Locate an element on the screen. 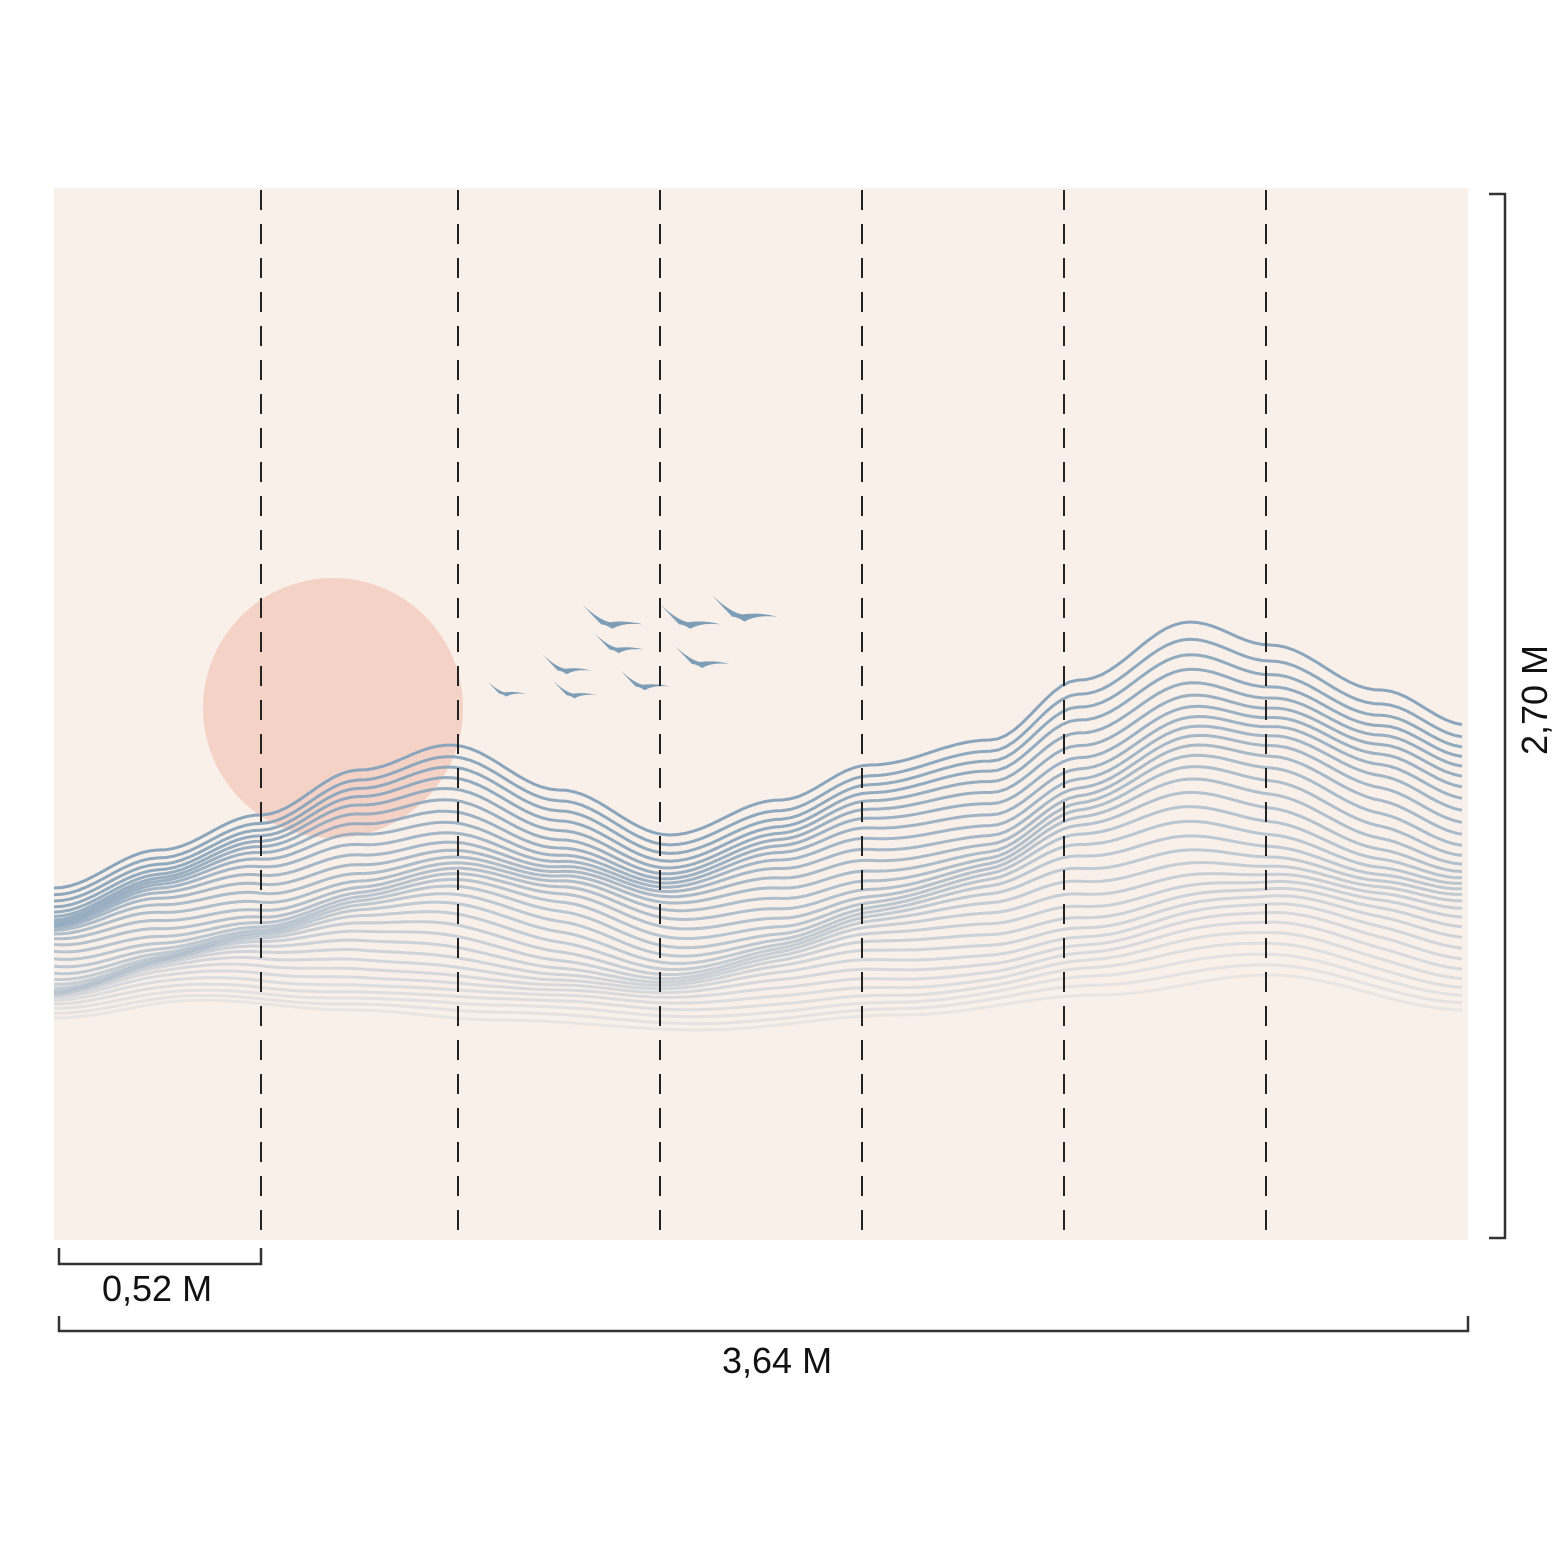  total-height-label: 2,70 M is located at coordinates (1534, 700).